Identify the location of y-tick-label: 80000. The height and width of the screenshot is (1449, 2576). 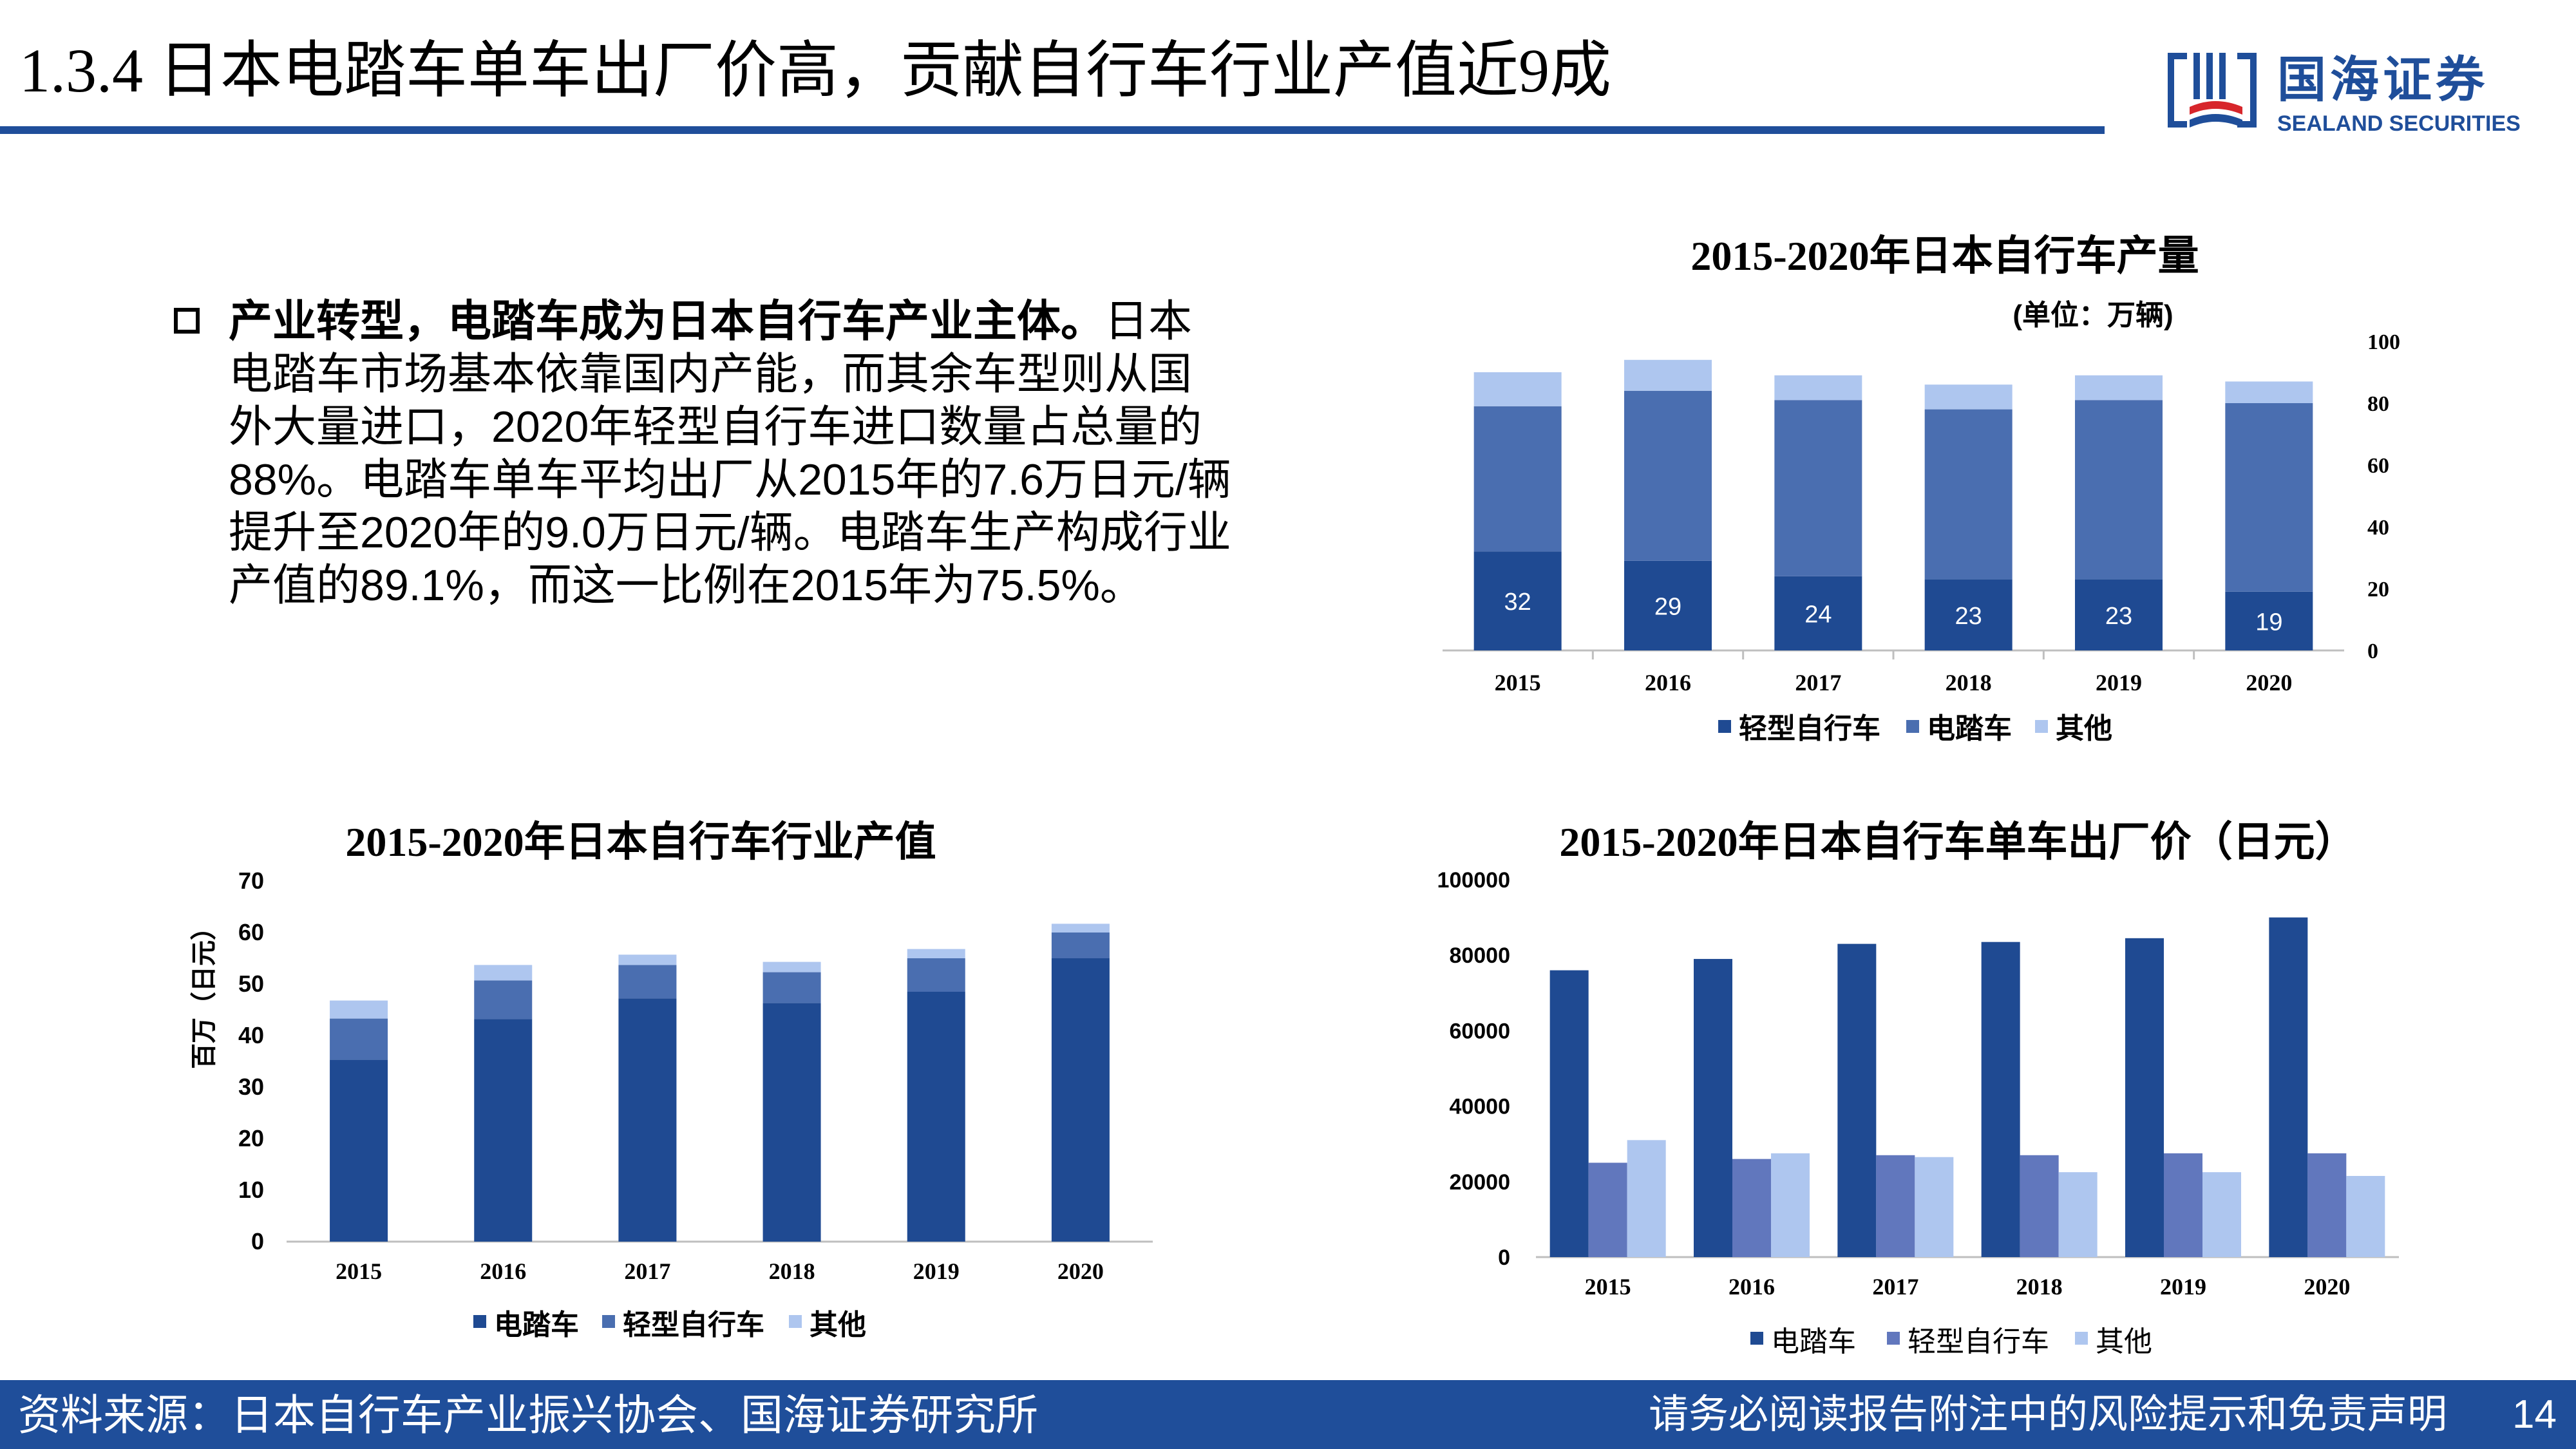
(1479, 955).